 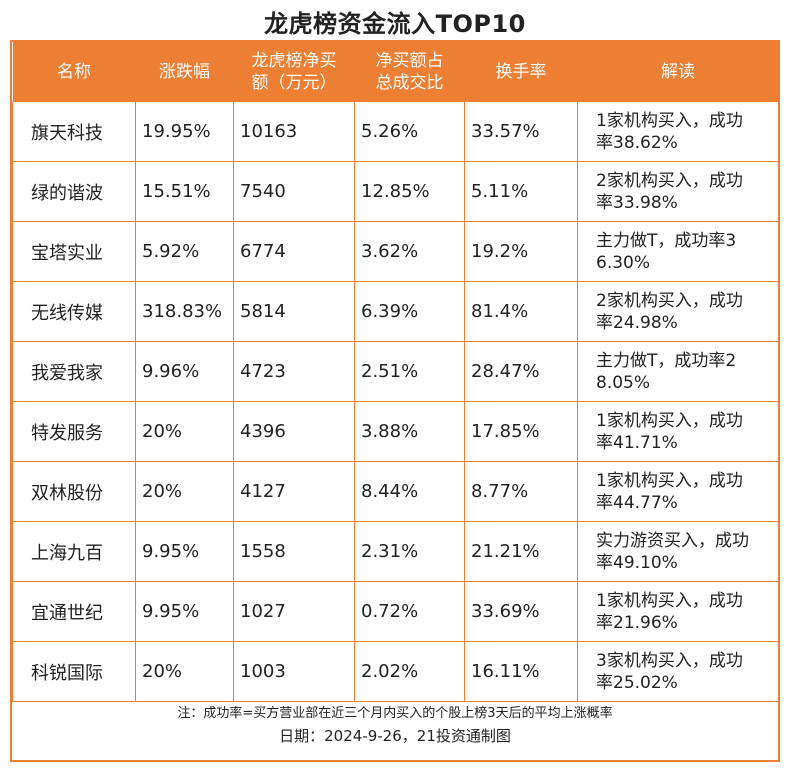 What do you see at coordinates (74, 311) in the screenshot?
I see `cell-name: 无线传媒` at bounding box center [74, 311].